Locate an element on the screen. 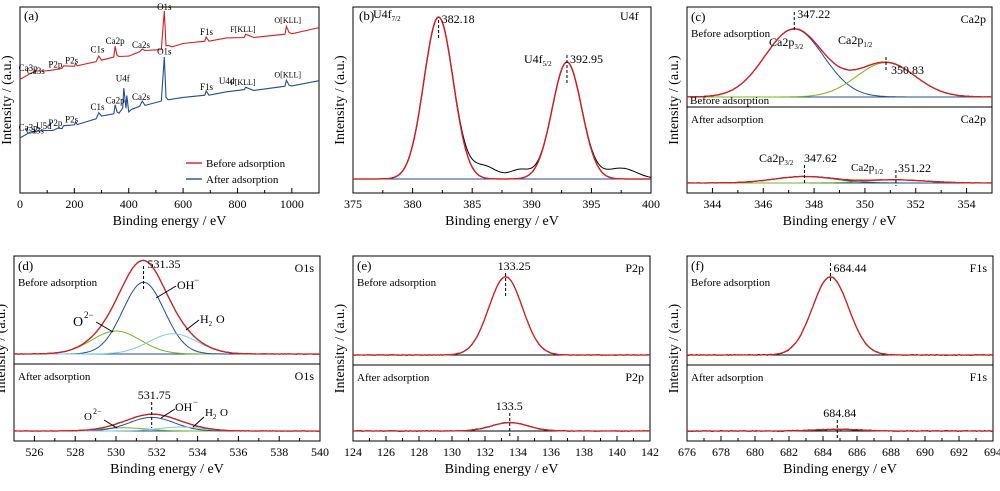 Image resolution: width=1000 pixels, height=491 pixels. x-tick-label: 385 is located at coordinates (472, 204).